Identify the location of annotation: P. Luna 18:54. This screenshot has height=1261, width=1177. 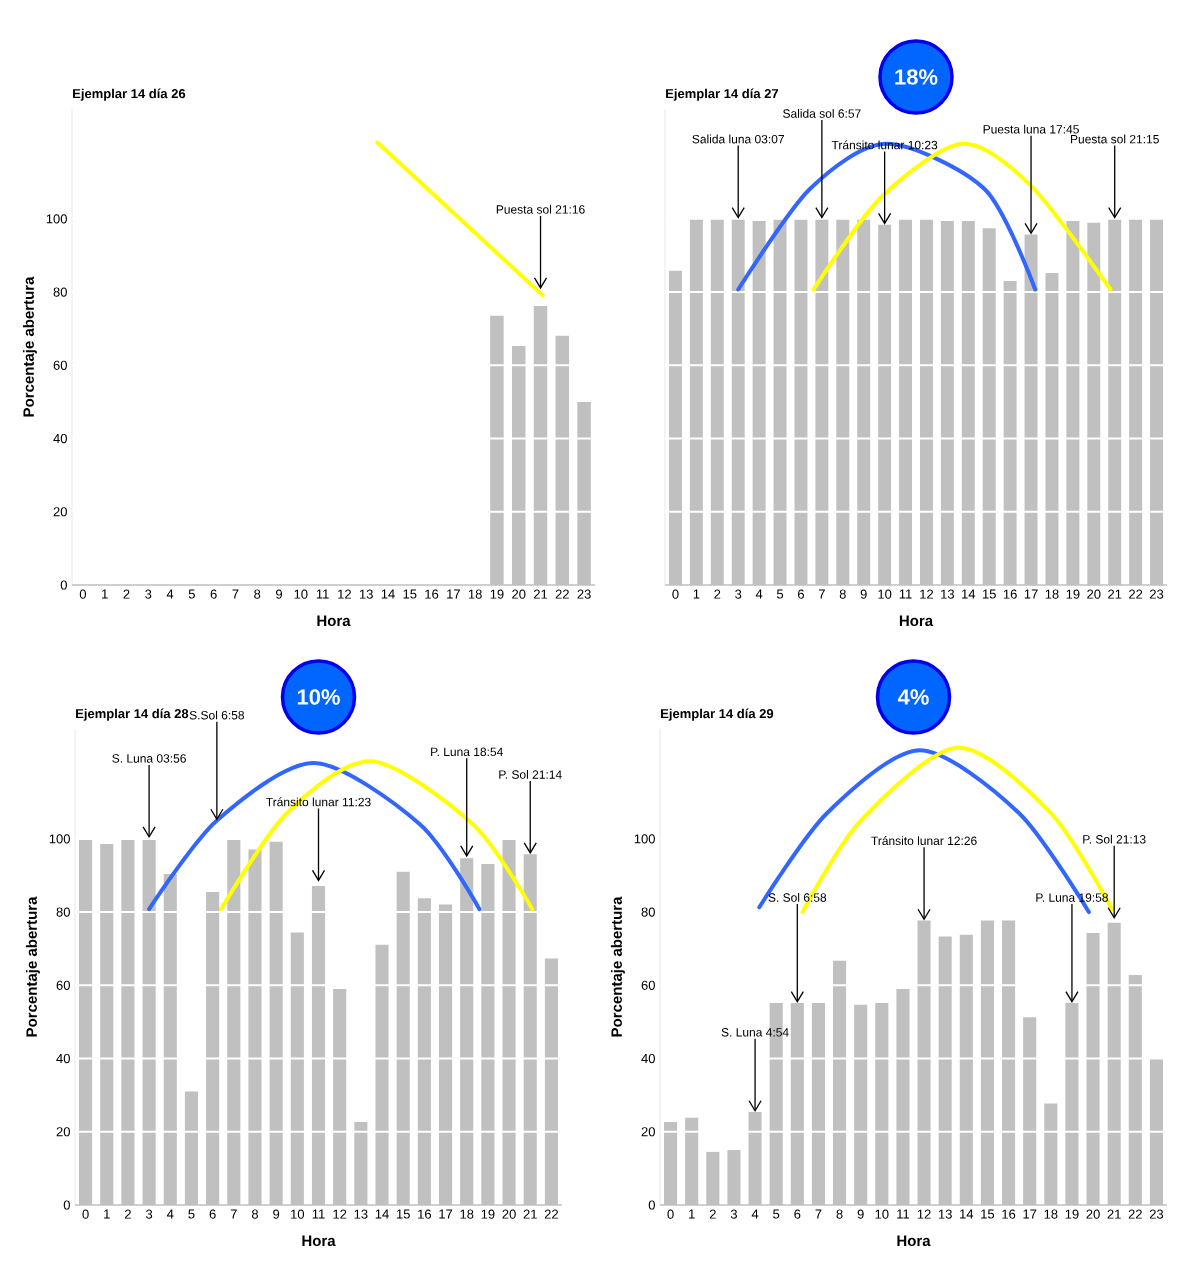
(467, 752).